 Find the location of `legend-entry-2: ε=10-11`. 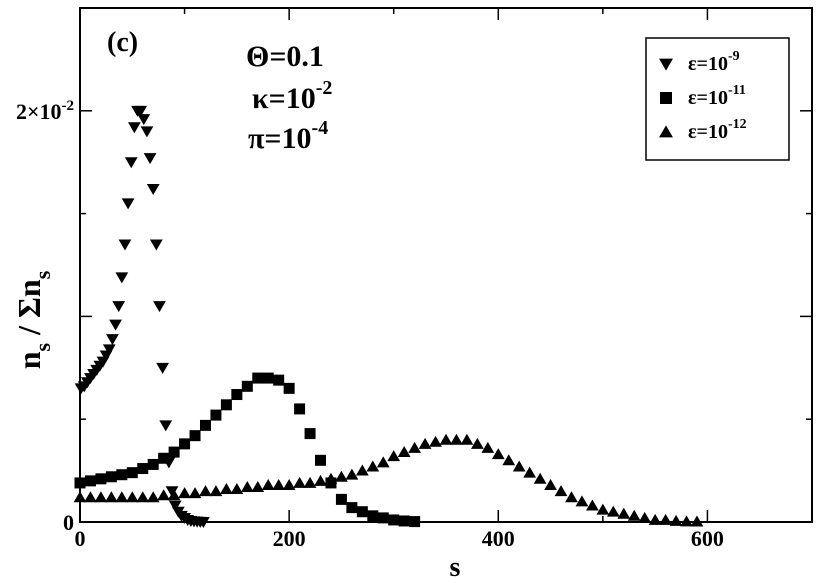

legend-entry-2: ε=10-11 is located at coordinates (703, 96).